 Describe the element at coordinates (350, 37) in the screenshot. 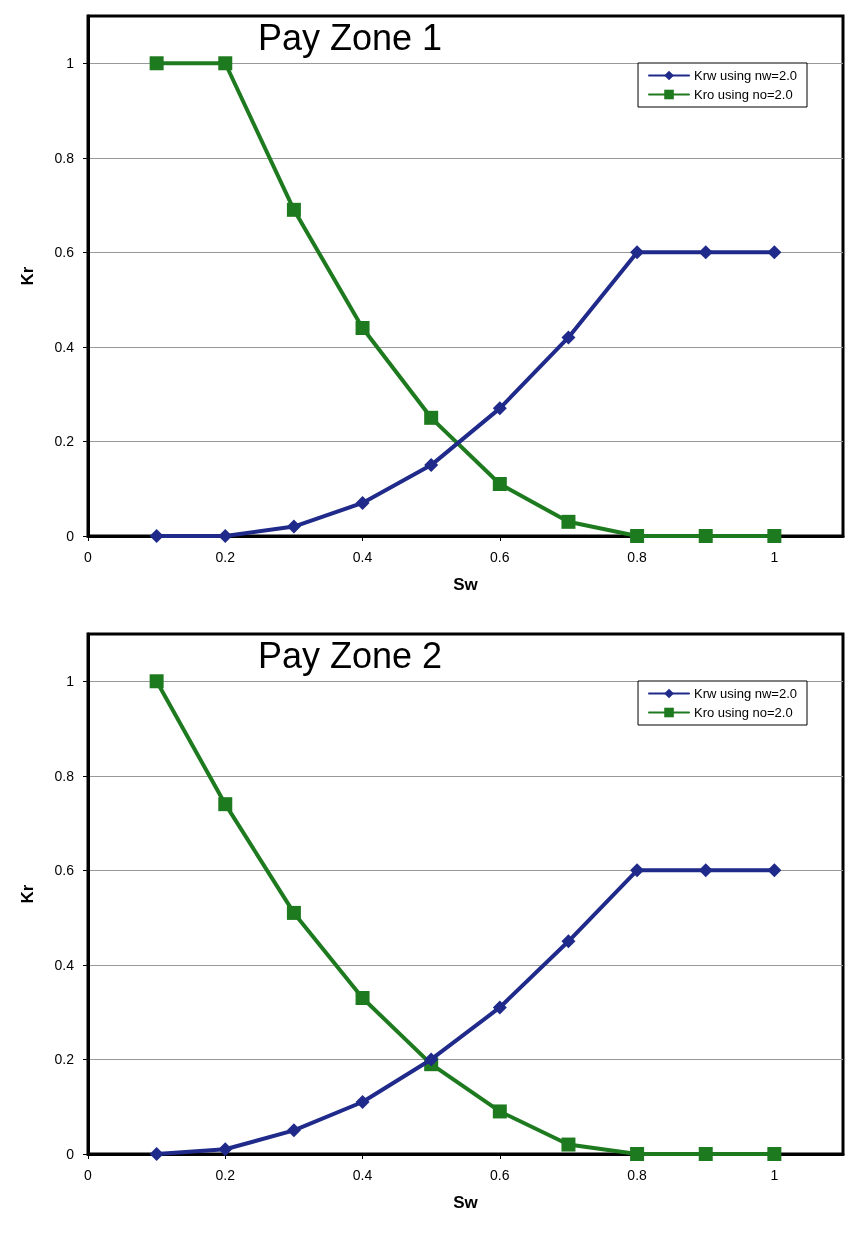

I see `chart-title: Pay Zone 1` at that location.